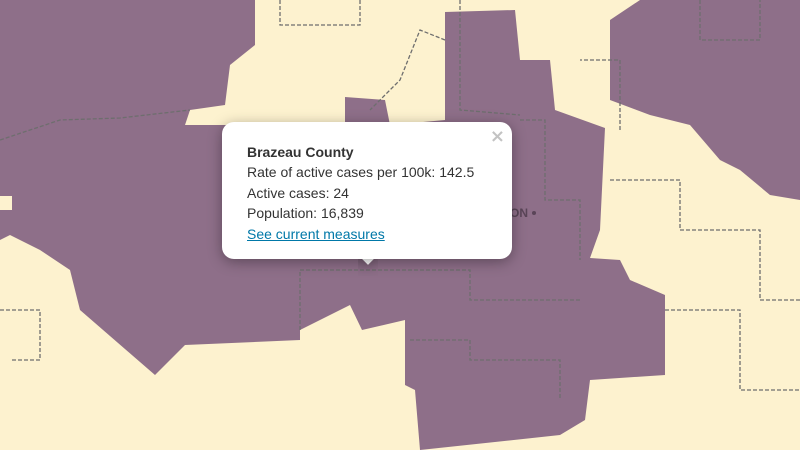  What do you see at coordinates (534, 213) in the screenshot?
I see `place-dot` at bounding box center [534, 213].